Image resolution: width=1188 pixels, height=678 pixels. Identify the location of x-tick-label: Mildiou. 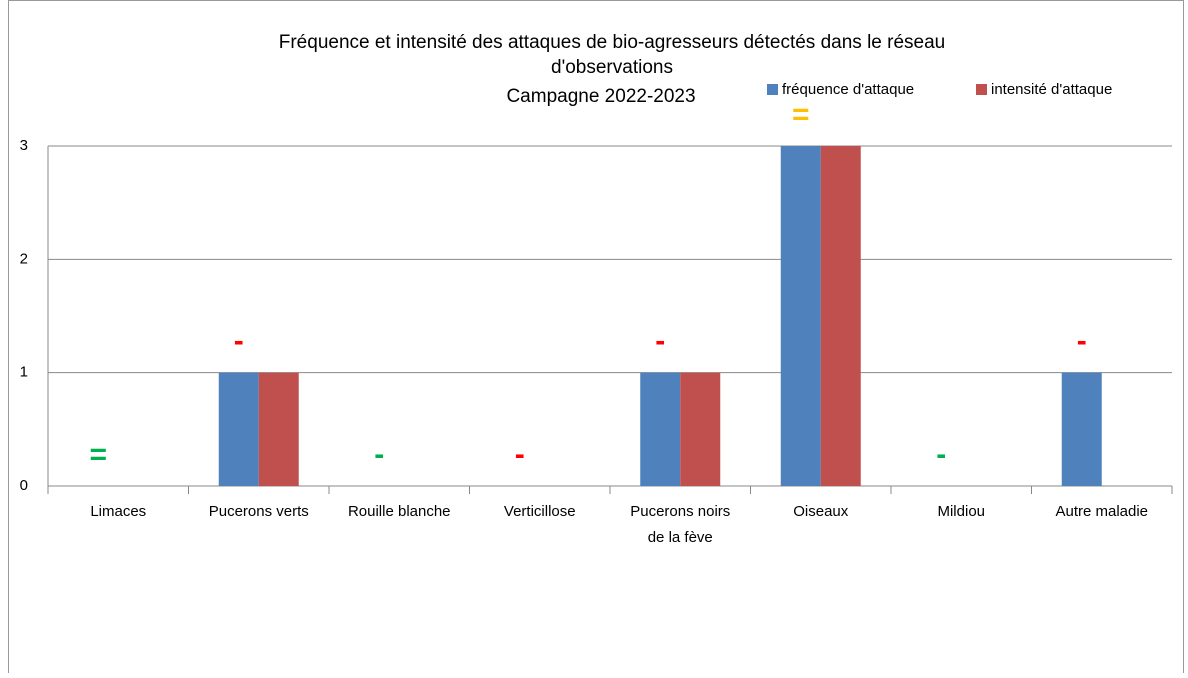
(961, 511).